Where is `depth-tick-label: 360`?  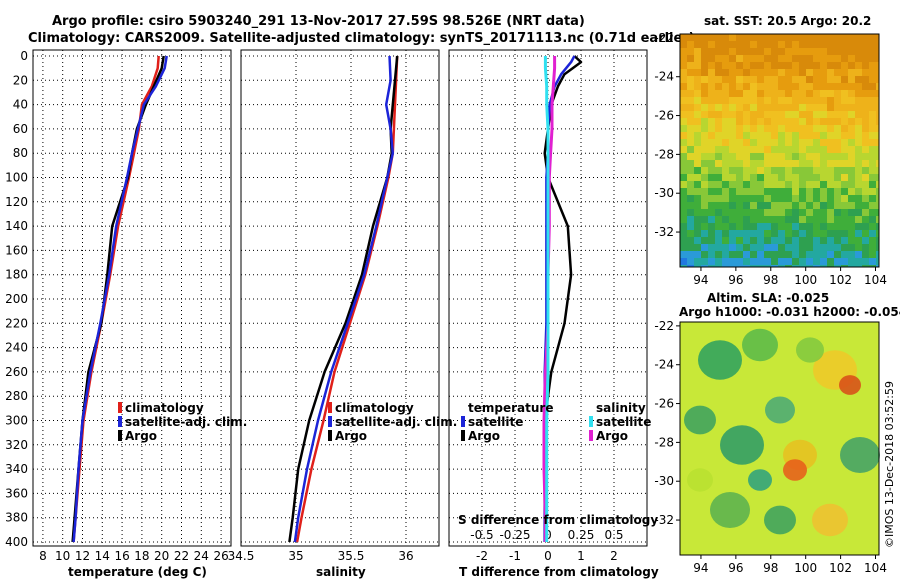 depth-tick-label: 360 is located at coordinates (16, 493).